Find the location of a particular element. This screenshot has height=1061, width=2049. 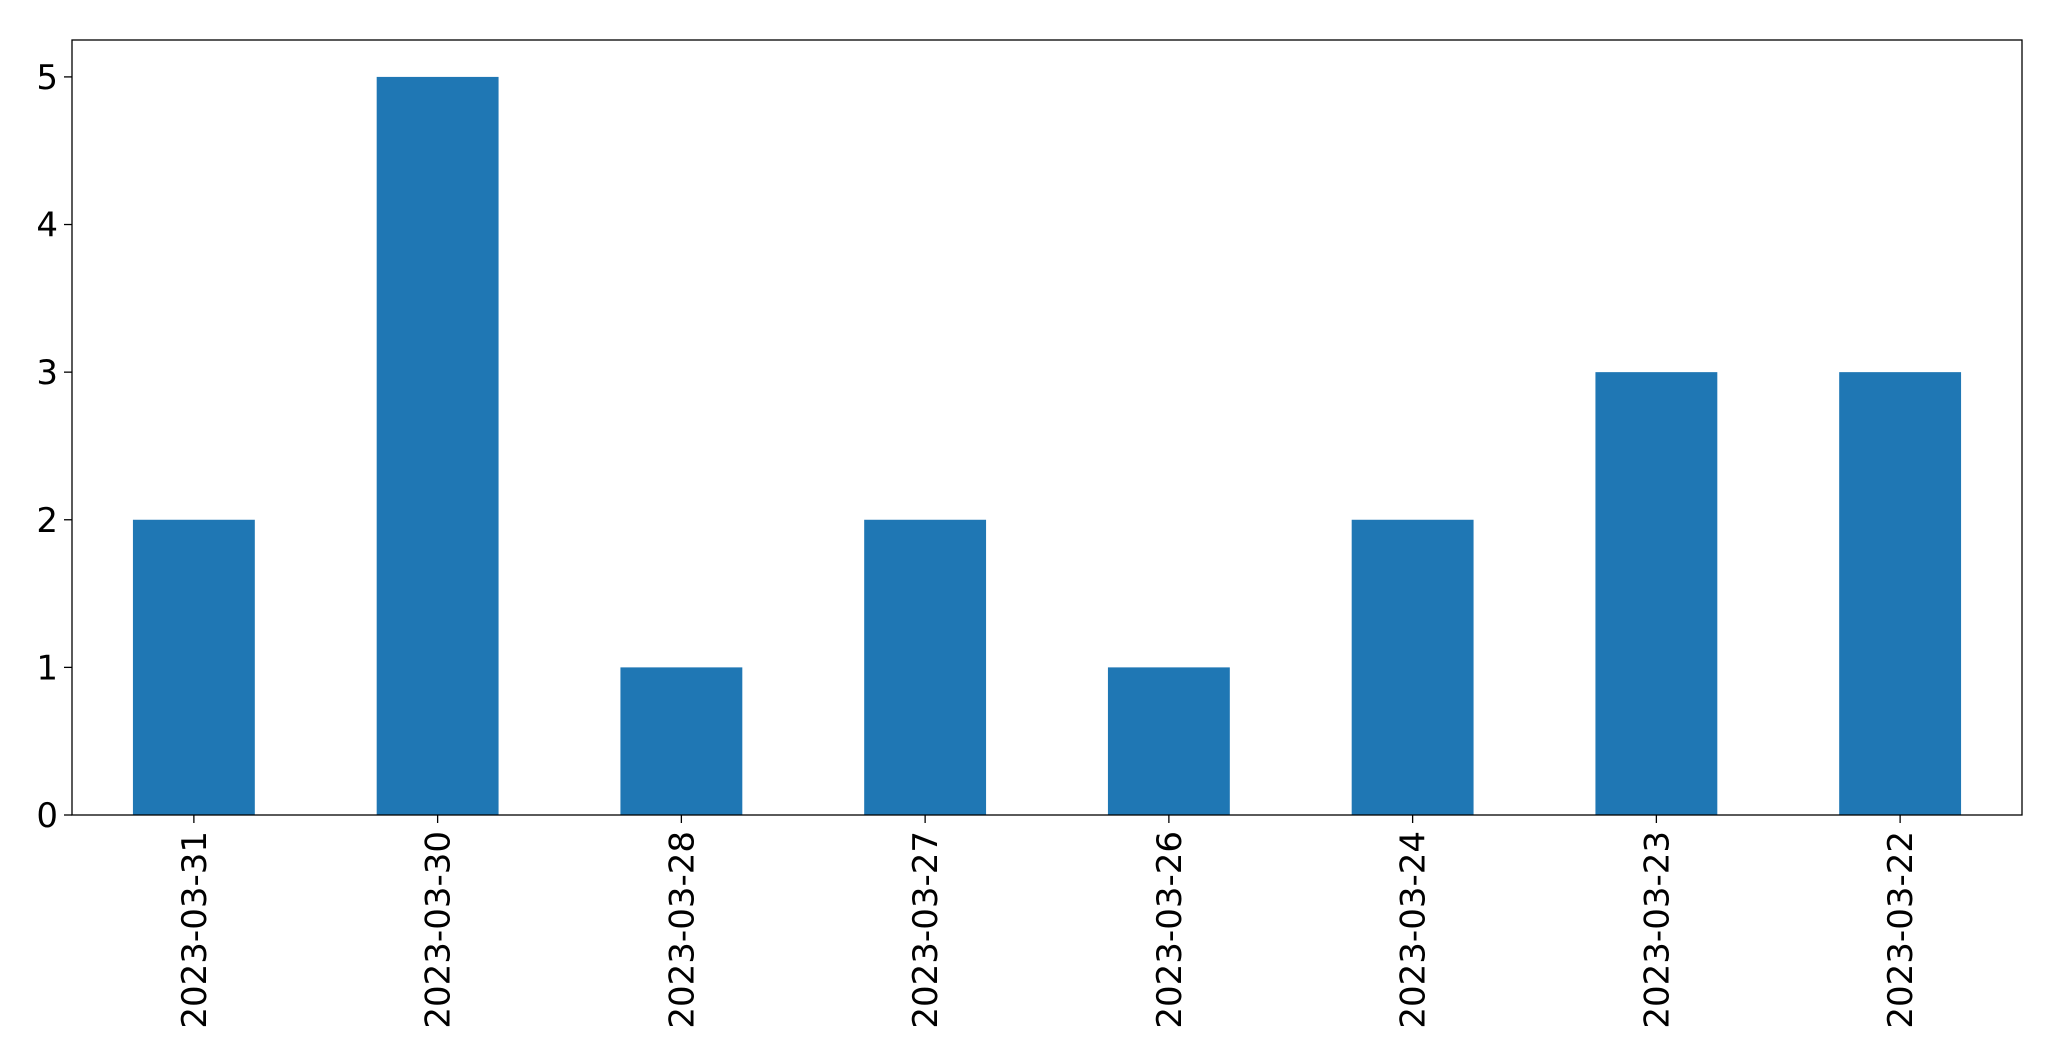

x-tick-label: 2023-03-23 is located at coordinates (1657, 930).